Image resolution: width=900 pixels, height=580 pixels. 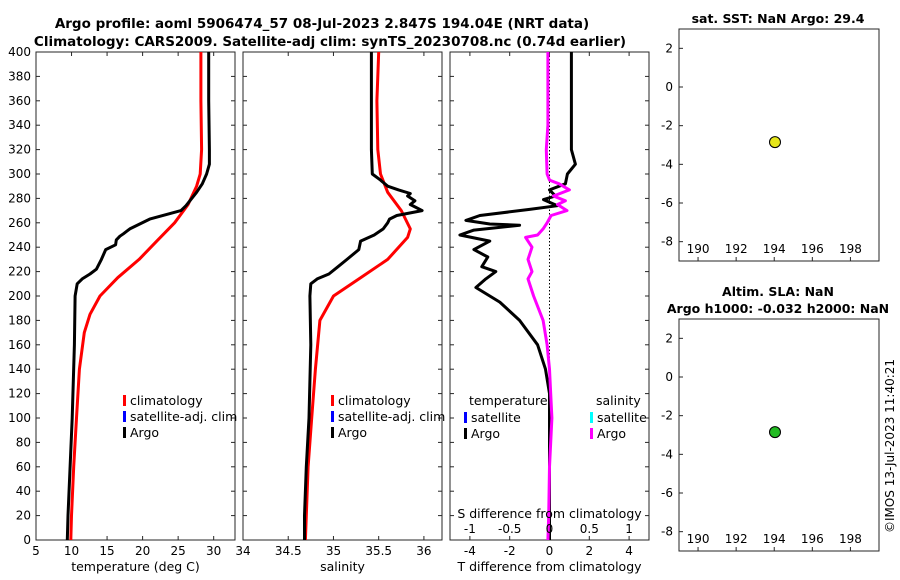 What do you see at coordinates (19, 394) in the screenshot?
I see `y-tick-label: 120` at bounding box center [19, 394].